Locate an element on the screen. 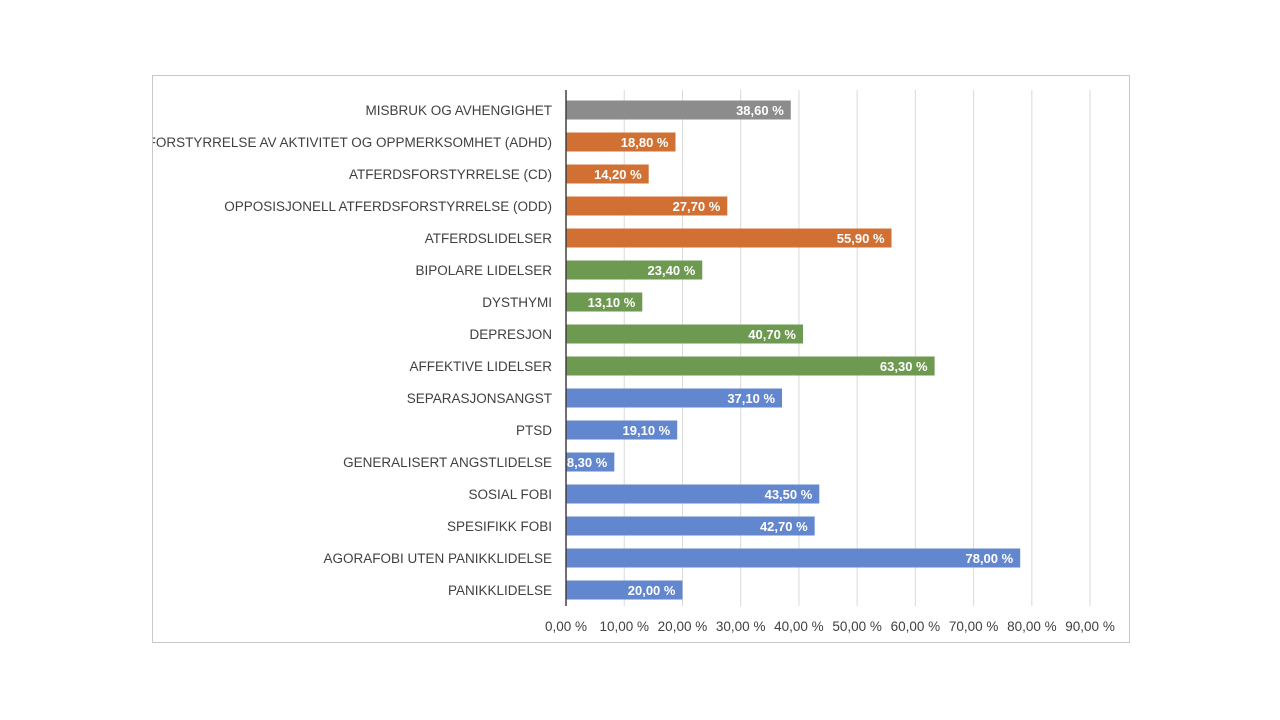  x-tick-label: 20,00 % is located at coordinates (683, 626).